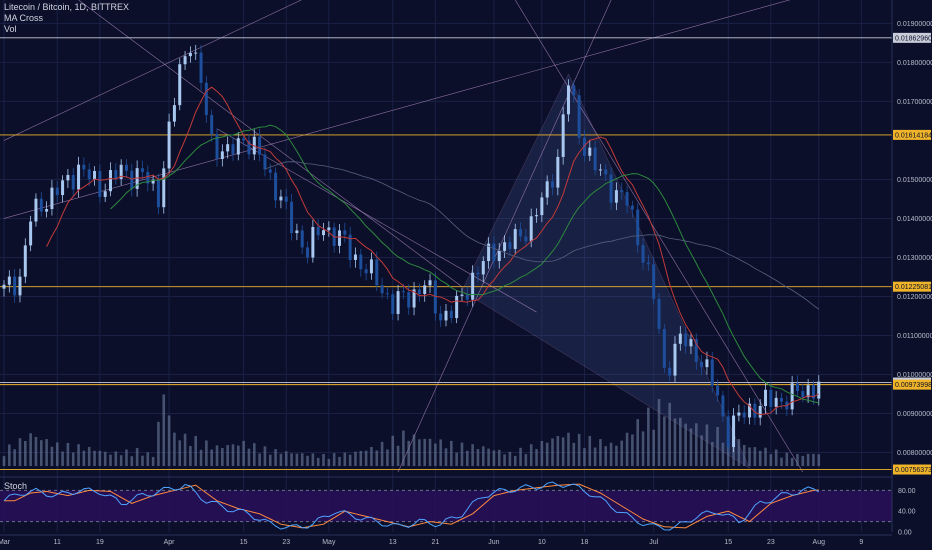 The image size is (932, 550). What do you see at coordinates (5, 542) in the screenshot?
I see `time-tick-label: Mar` at bounding box center [5, 542].